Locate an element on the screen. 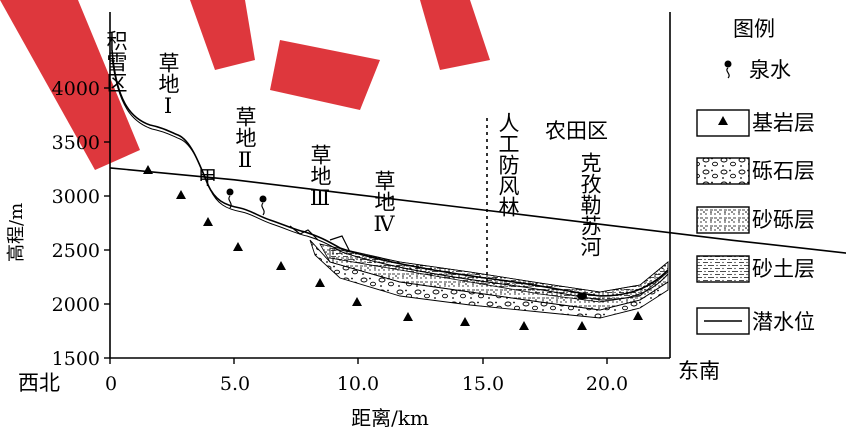 The width and height of the screenshot is (846, 437). y-tick-label: 2000 is located at coordinates (76, 305).